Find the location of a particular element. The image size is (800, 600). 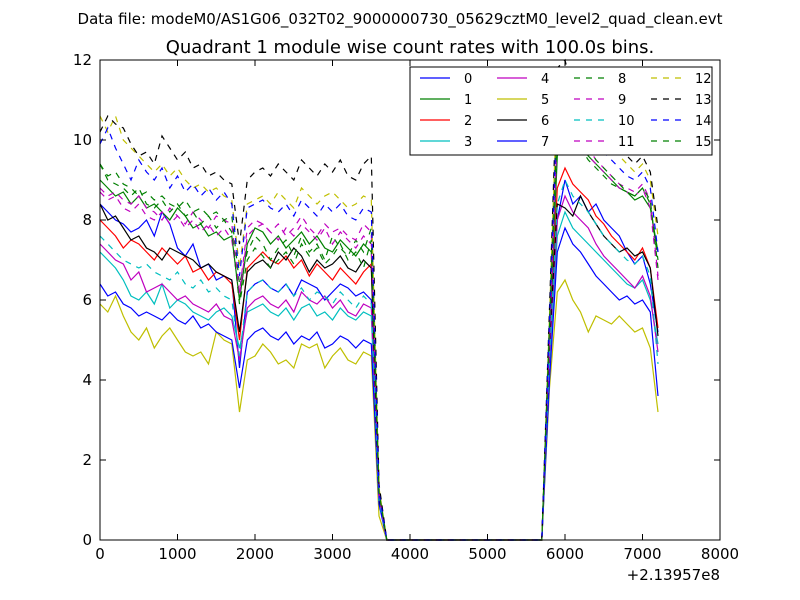

legend-label-2: 2 is located at coordinates (468, 121).